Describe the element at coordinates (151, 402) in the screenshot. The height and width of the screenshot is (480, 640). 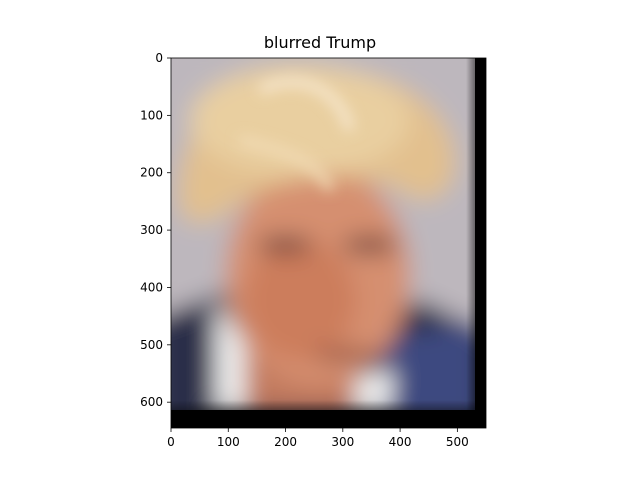
I see `y-tick-label: 600` at that location.